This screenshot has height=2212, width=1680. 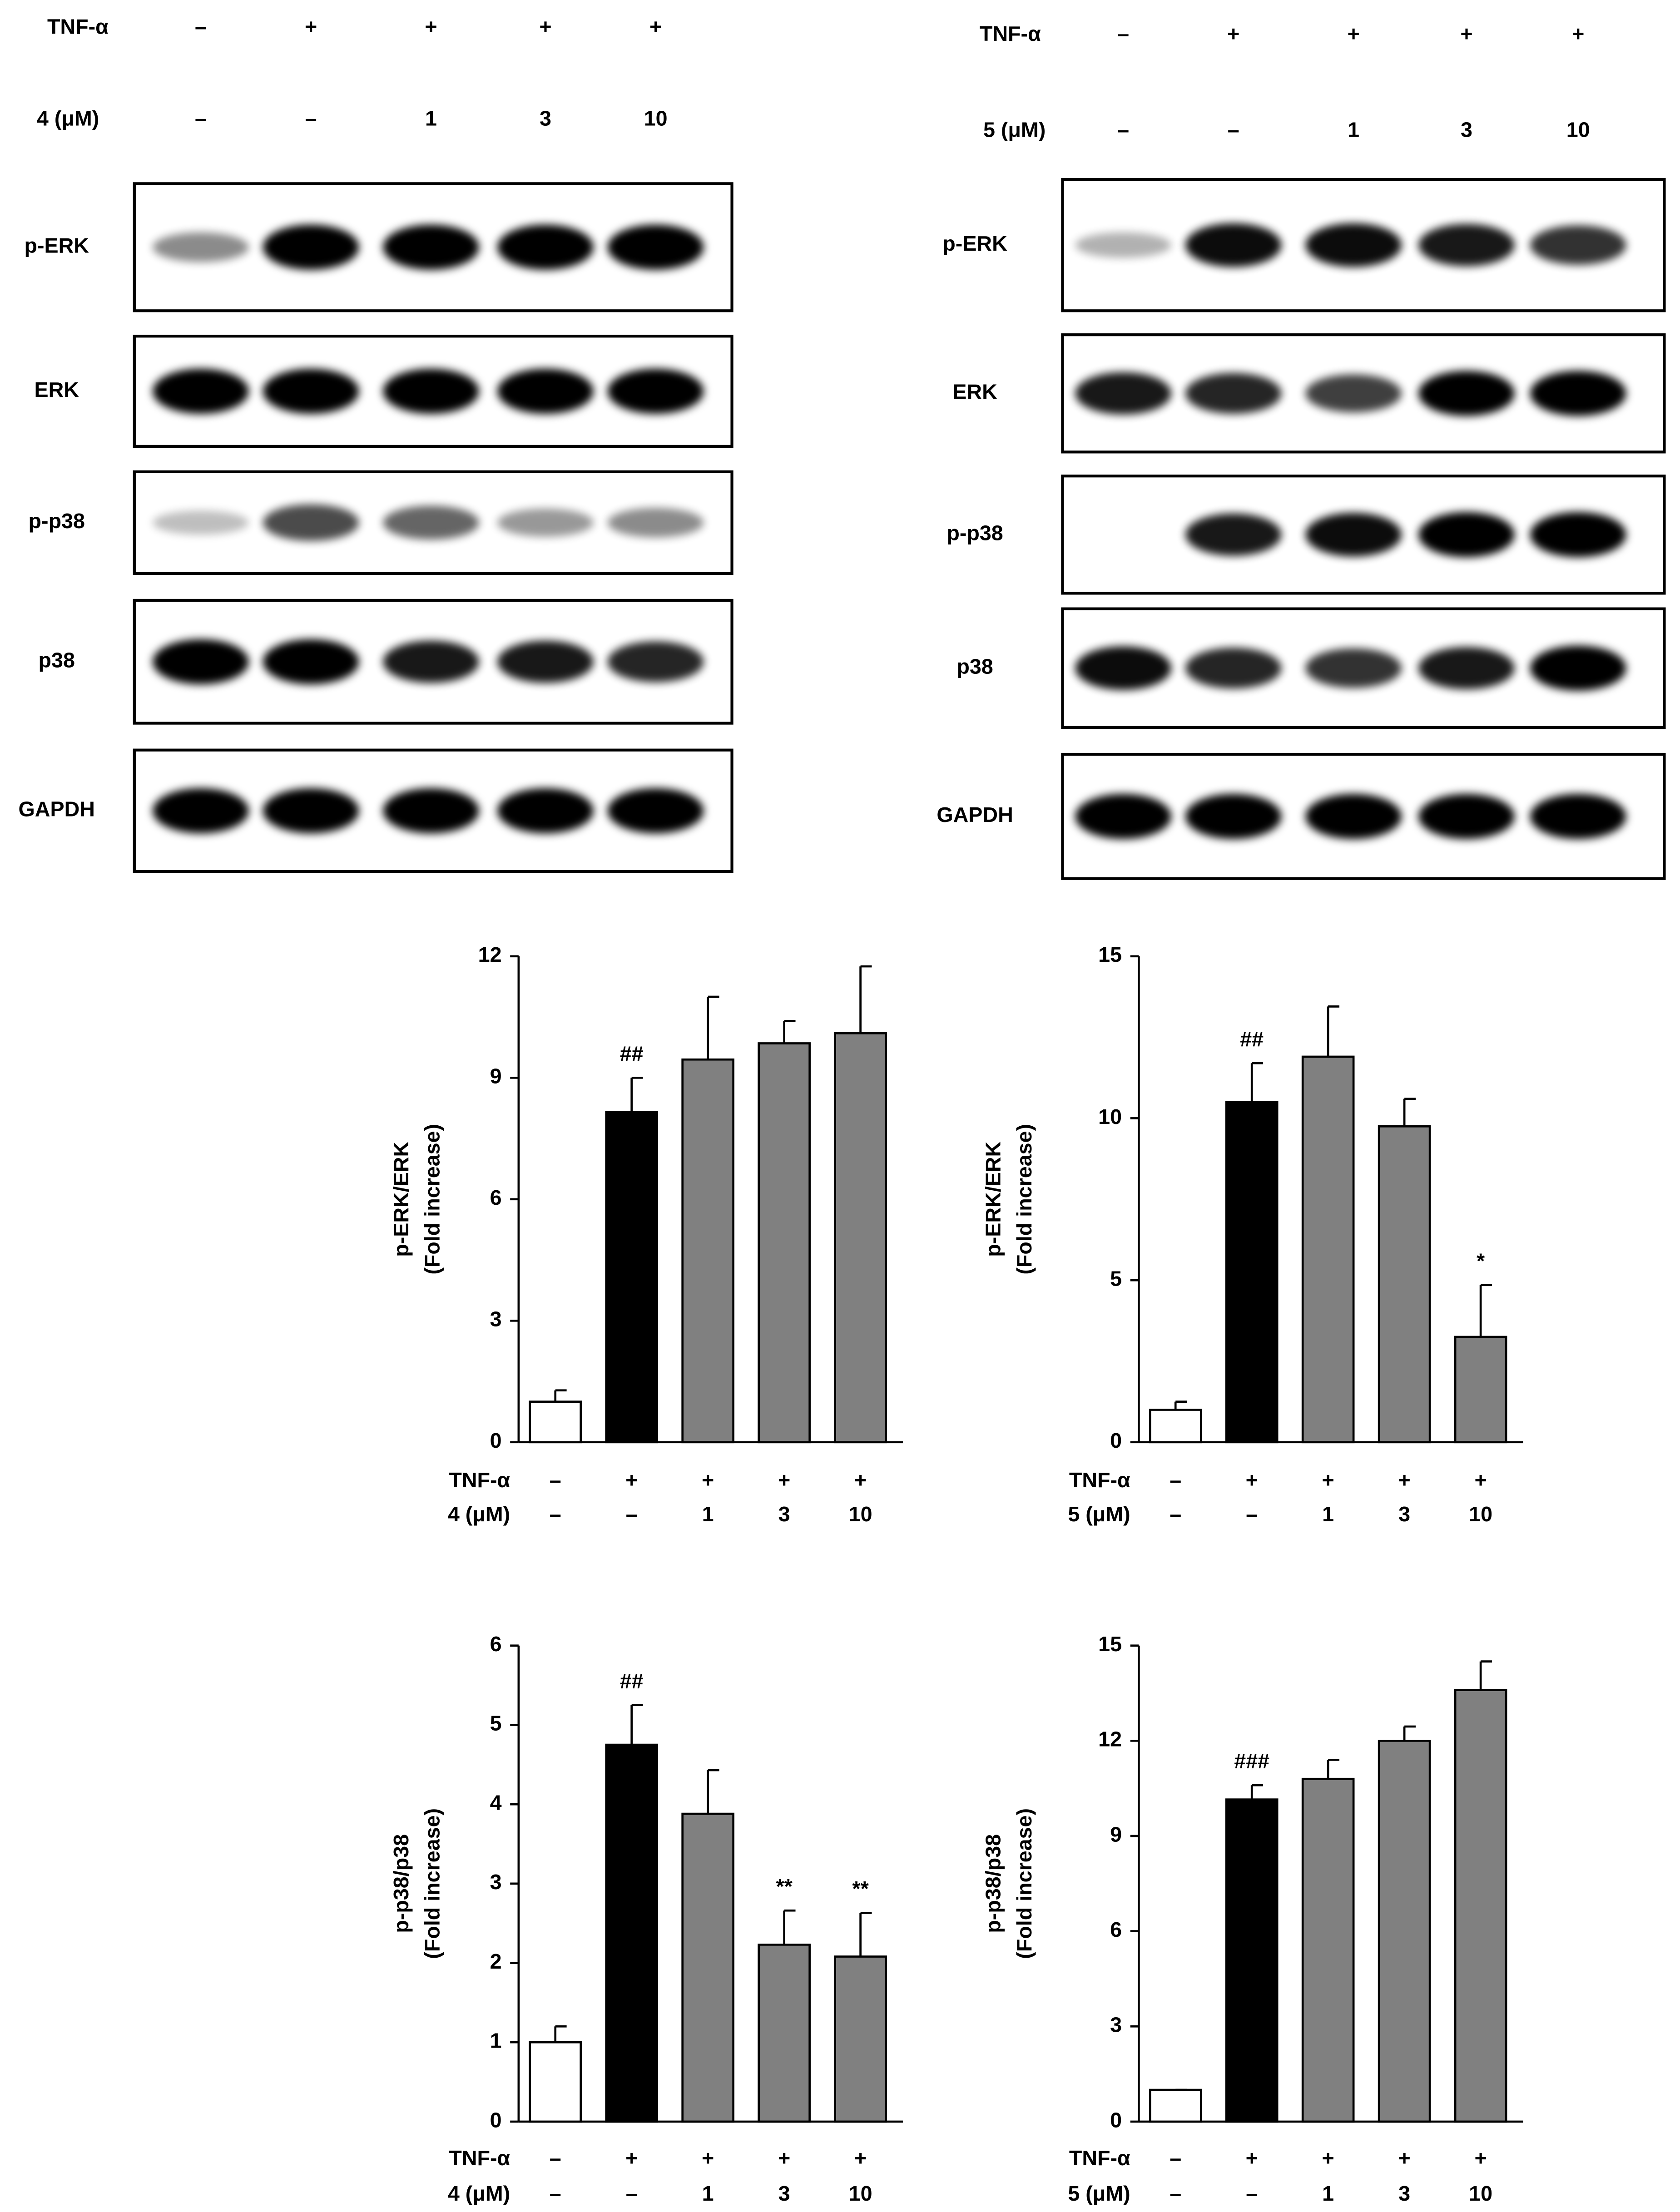 What do you see at coordinates (1481, 1261) in the screenshot?
I see `significance-label: *` at bounding box center [1481, 1261].